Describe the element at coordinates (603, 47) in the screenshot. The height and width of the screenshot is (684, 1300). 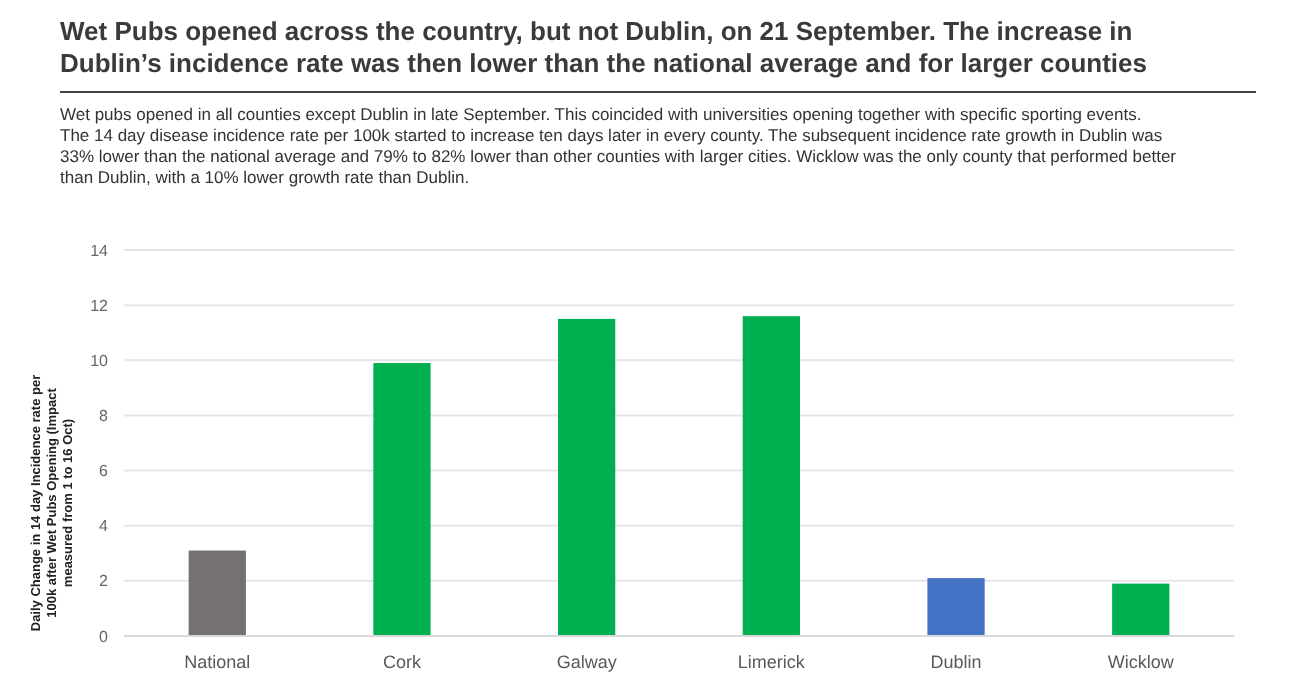
I see `chart-title: Wet Pubs opened across the country, but not Dublin, on 21 September. The increase in Dublin’s incidence rate was then lower than the national average and for larger counties` at that location.